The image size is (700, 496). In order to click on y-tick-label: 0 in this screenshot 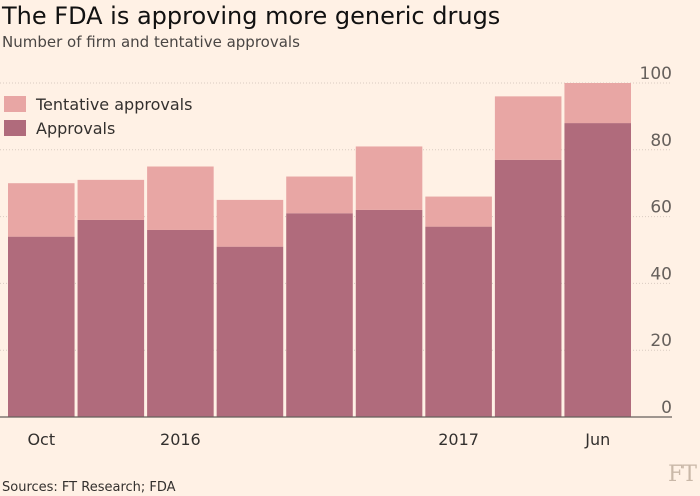, I will do `click(666, 408)`.